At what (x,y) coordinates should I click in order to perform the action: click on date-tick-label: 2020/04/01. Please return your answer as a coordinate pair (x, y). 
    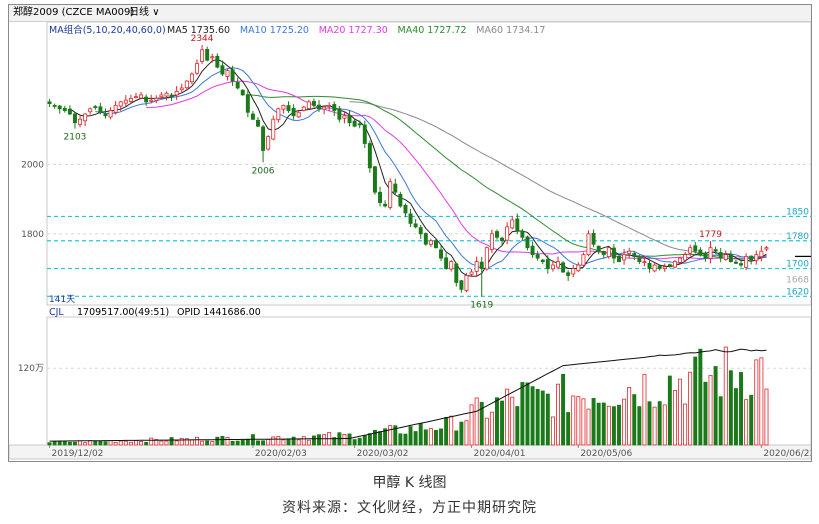
    Looking at the image, I should click on (500, 454).